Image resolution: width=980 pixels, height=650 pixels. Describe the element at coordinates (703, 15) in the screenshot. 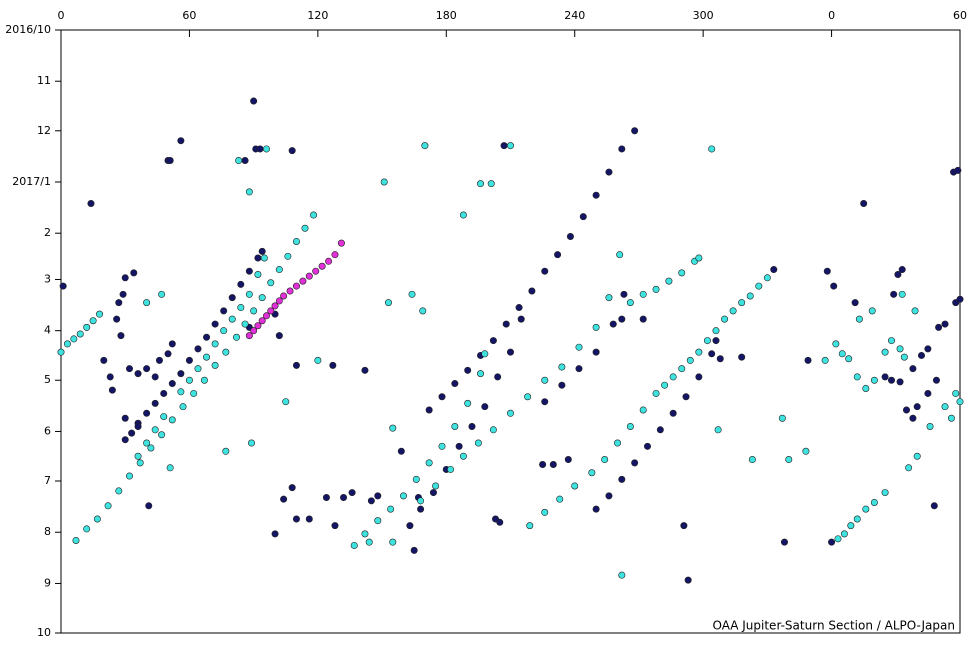

I see `x-tick-label: 300` at that location.